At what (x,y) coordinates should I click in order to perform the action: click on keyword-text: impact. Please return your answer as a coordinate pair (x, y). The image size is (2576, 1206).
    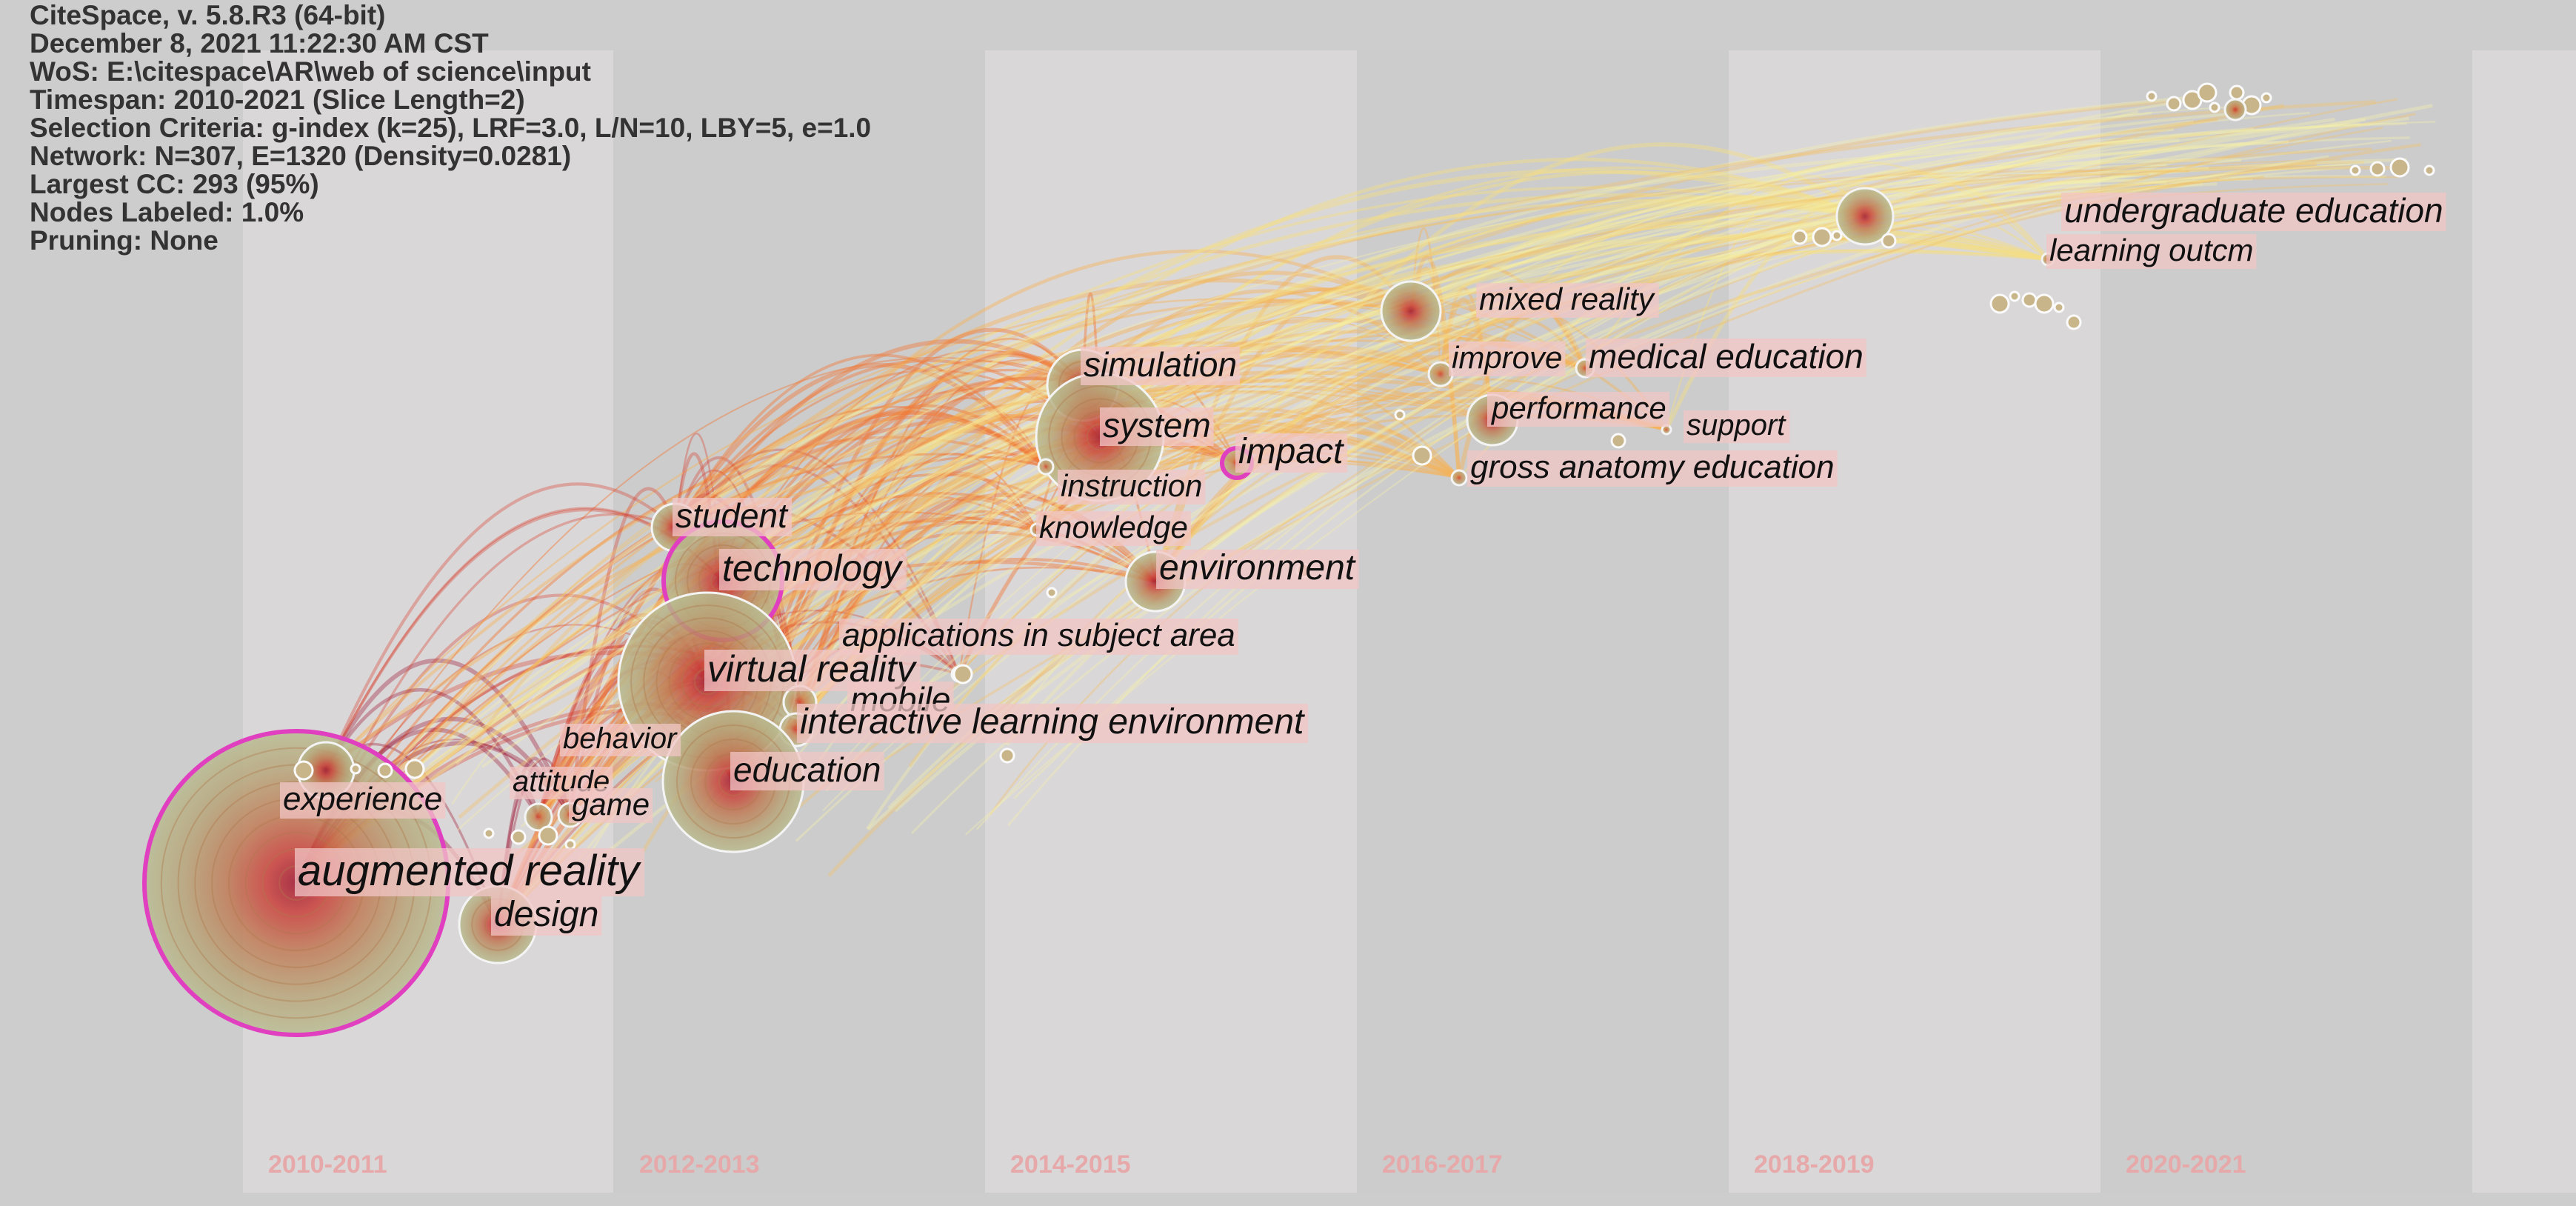
    Looking at the image, I should click on (1291, 451).